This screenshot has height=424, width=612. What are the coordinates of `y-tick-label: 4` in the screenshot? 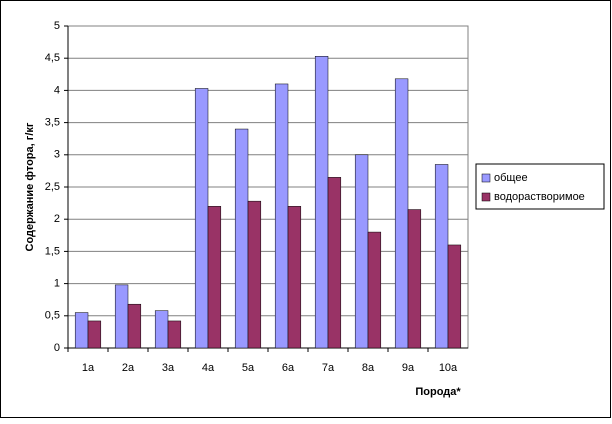 It's located at (57, 90).